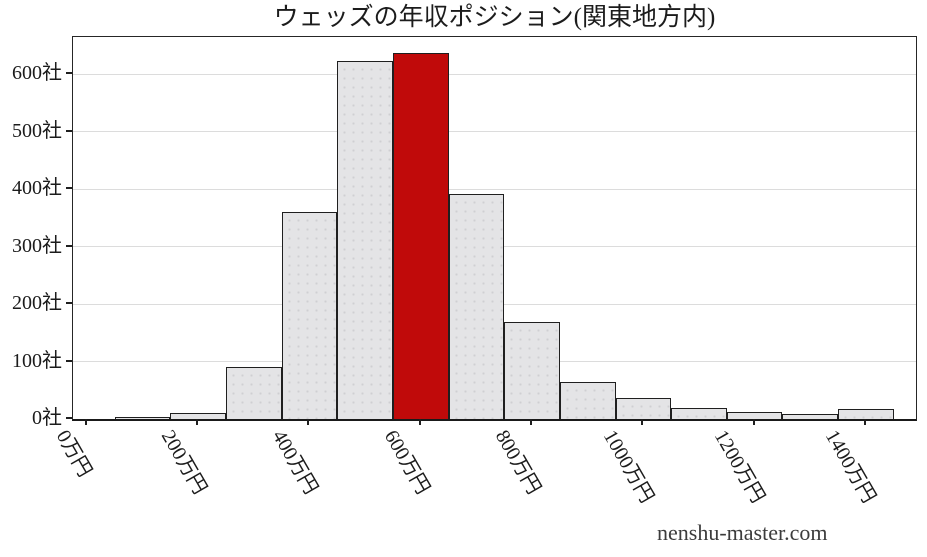  I want to click on x-tick-label: 600万円, so click(406, 462).